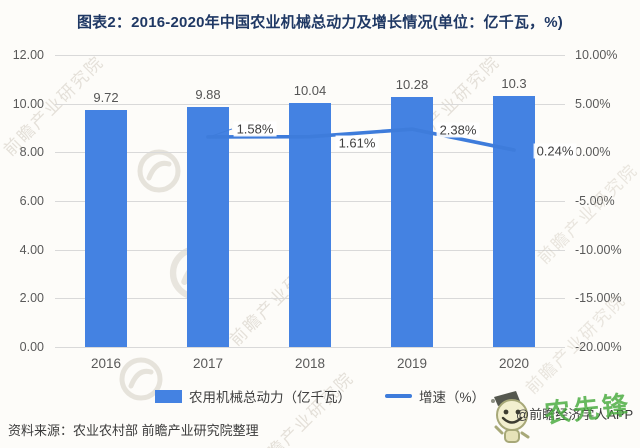  Describe the element at coordinates (31, 152) in the screenshot. I see `y-tick-left: 8.00` at that location.